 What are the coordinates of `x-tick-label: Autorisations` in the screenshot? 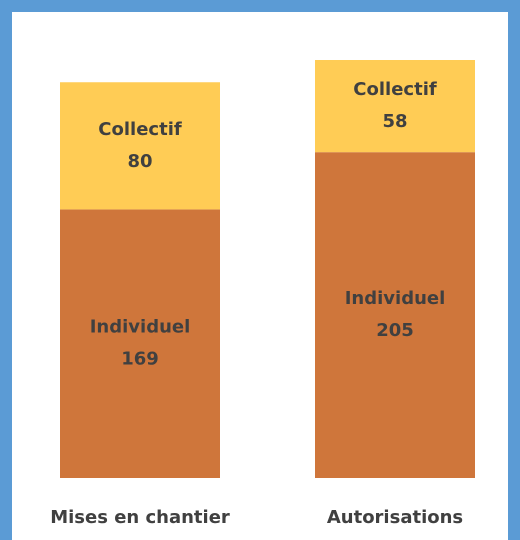 It's located at (395, 517).